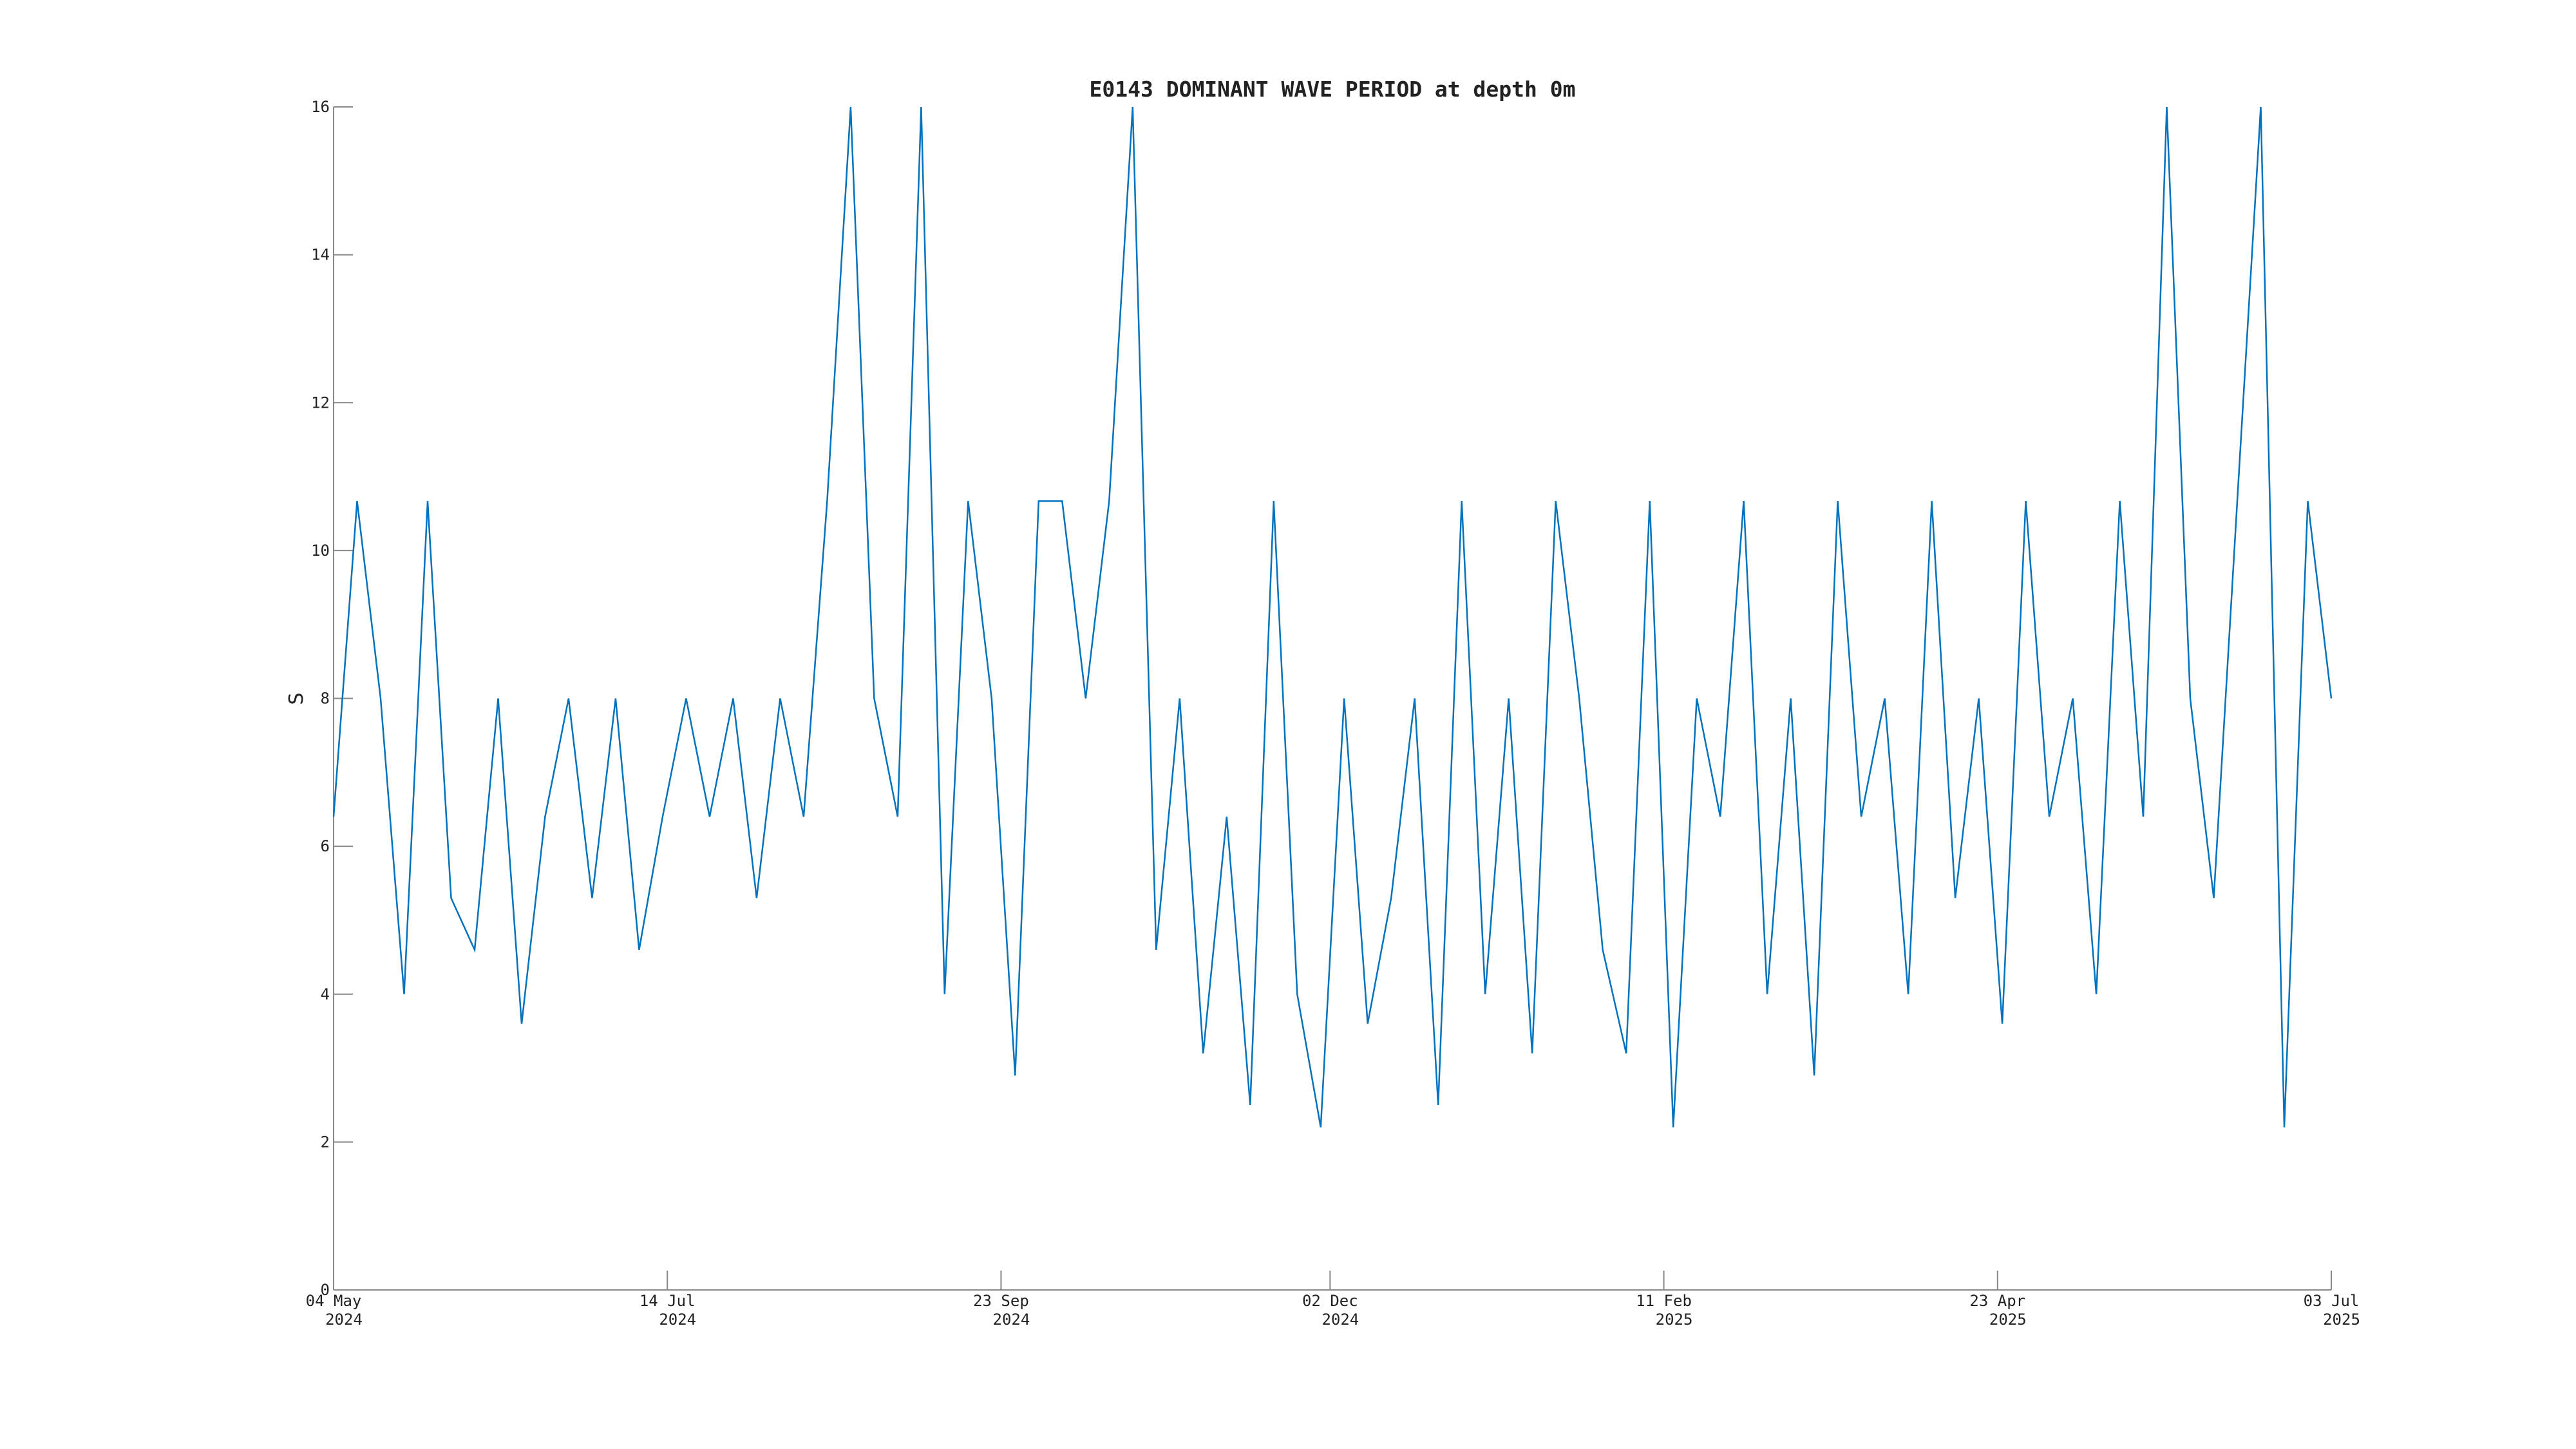 The height and width of the screenshot is (1449, 2576). What do you see at coordinates (326, 846) in the screenshot?
I see `y-tick-label: 6` at bounding box center [326, 846].